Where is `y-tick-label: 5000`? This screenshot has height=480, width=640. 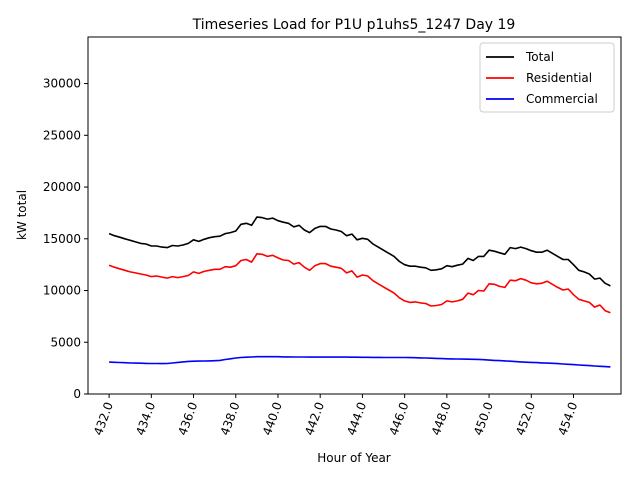 y-tick-label: 5000 is located at coordinates (65, 342).